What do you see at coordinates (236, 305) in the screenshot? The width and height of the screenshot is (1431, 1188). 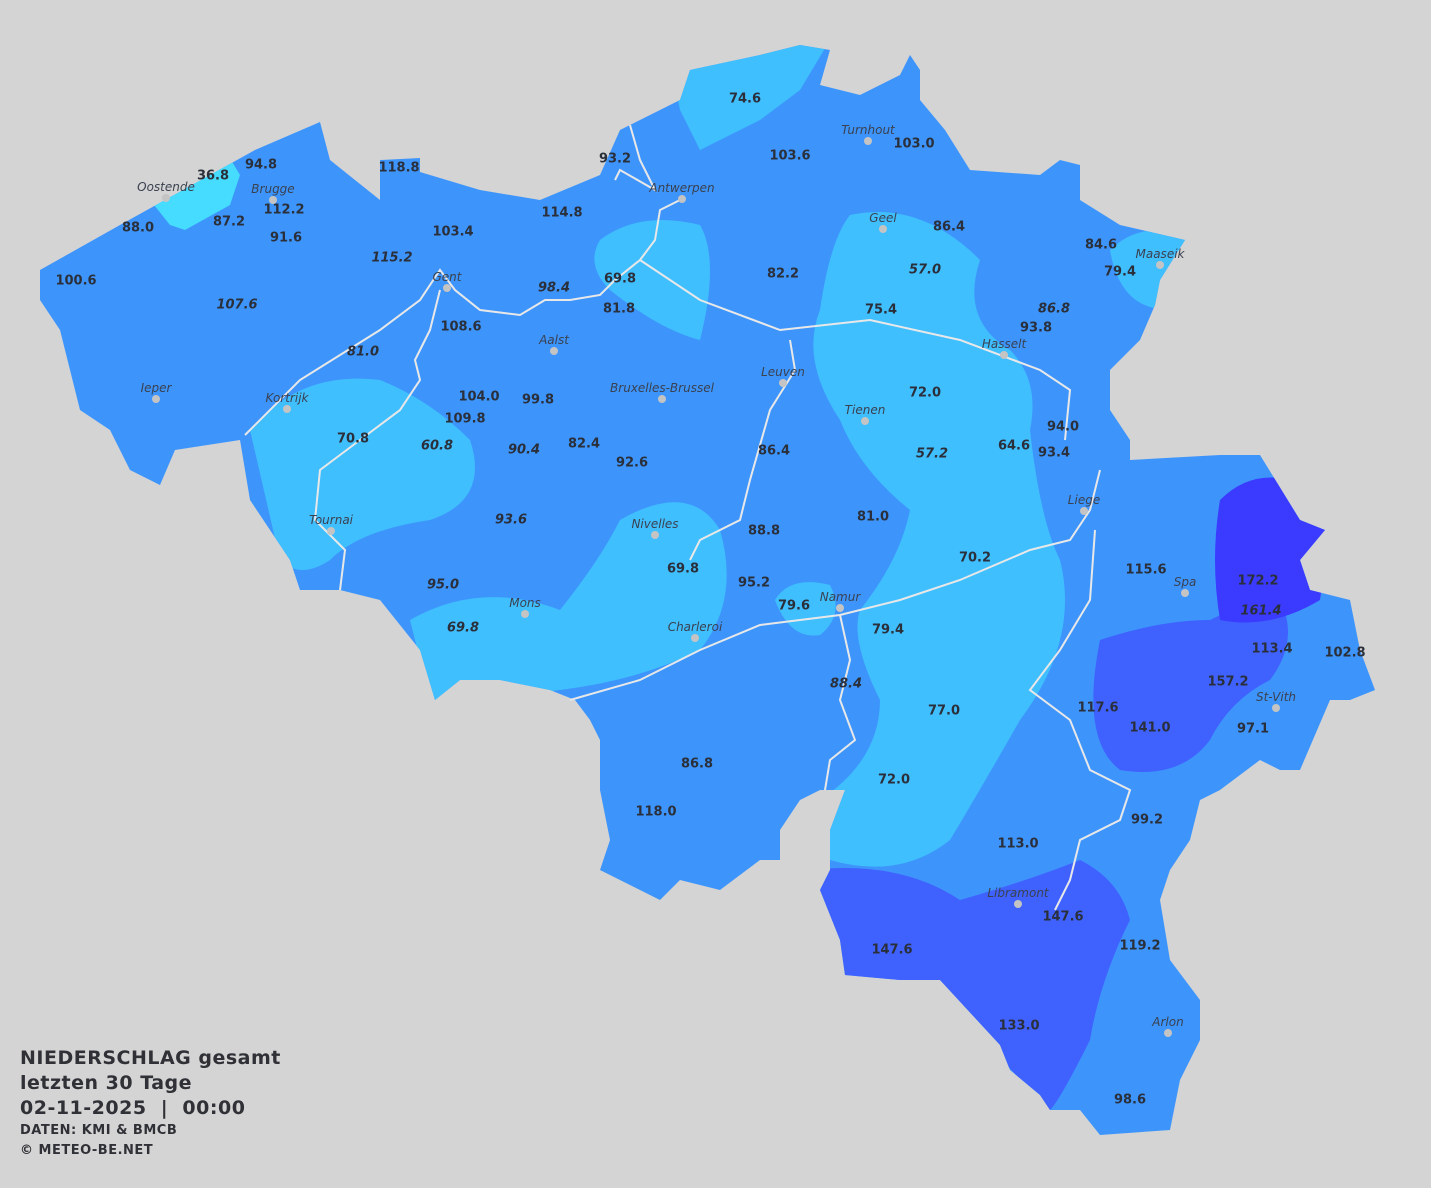 I see `station-value: 107.6` at bounding box center [236, 305].